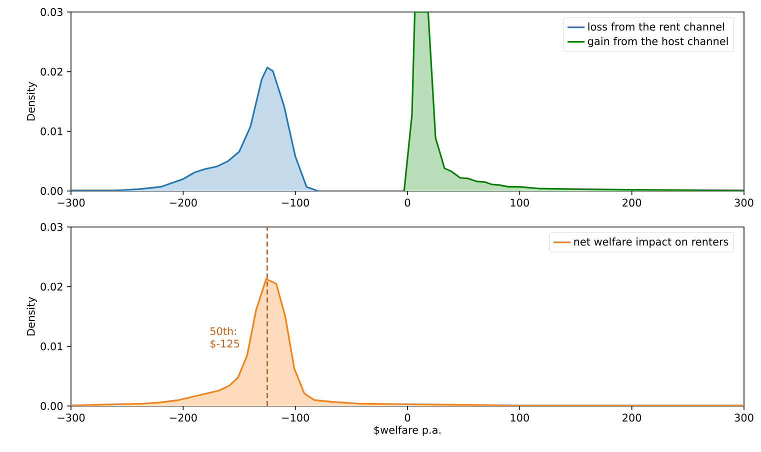 Image resolution: width=761 pixels, height=452 pixels. Describe the element at coordinates (407, 431) in the screenshot. I see `x-axis-title: $welfare p.a.` at that location.